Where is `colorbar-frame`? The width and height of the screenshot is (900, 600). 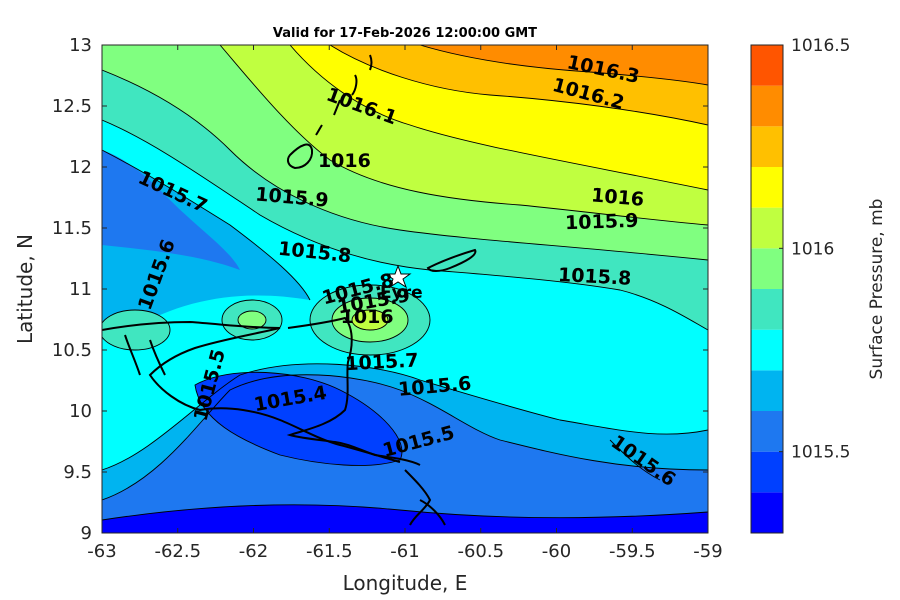 colorbar-frame is located at coordinates (767, 289).